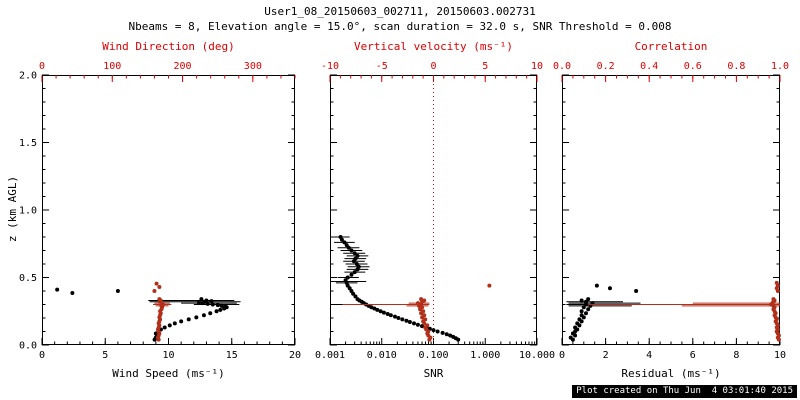 The height and width of the screenshot is (400, 800). I want to click on svg-text: 2.0, so click(28, 76).